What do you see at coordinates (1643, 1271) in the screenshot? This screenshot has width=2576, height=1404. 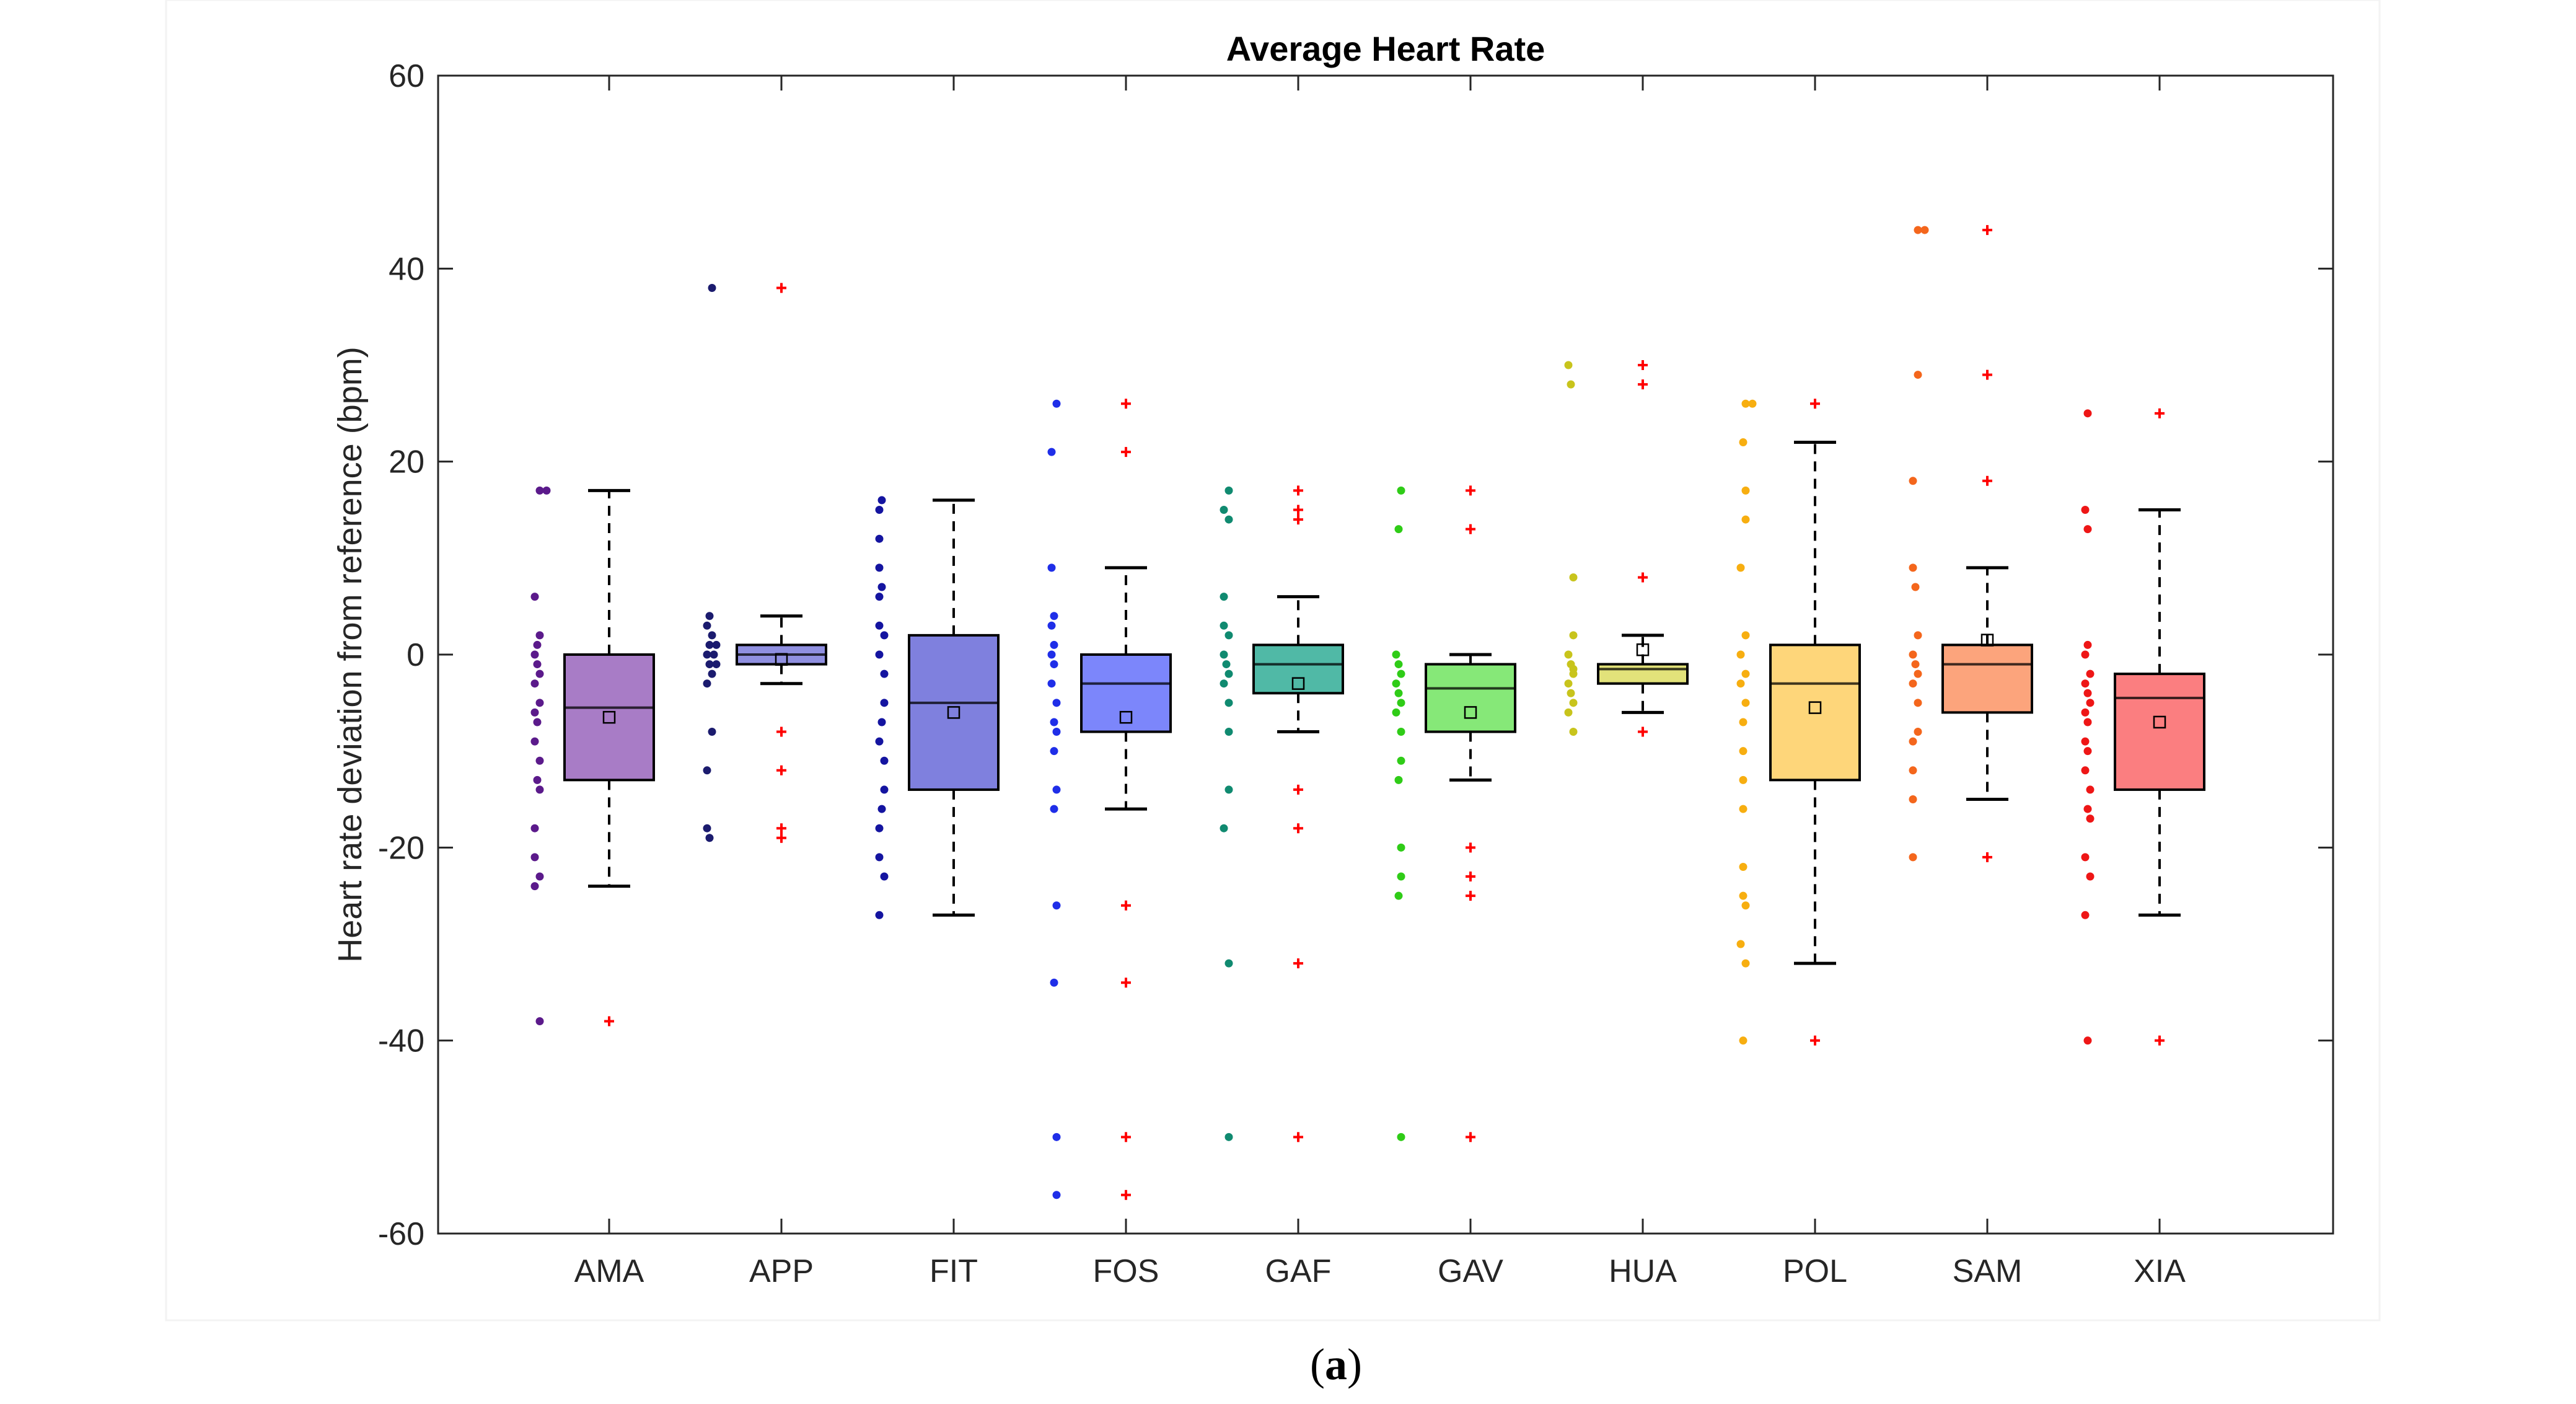 I see `x-tick-label: HUA` at bounding box center [1643, 1271].